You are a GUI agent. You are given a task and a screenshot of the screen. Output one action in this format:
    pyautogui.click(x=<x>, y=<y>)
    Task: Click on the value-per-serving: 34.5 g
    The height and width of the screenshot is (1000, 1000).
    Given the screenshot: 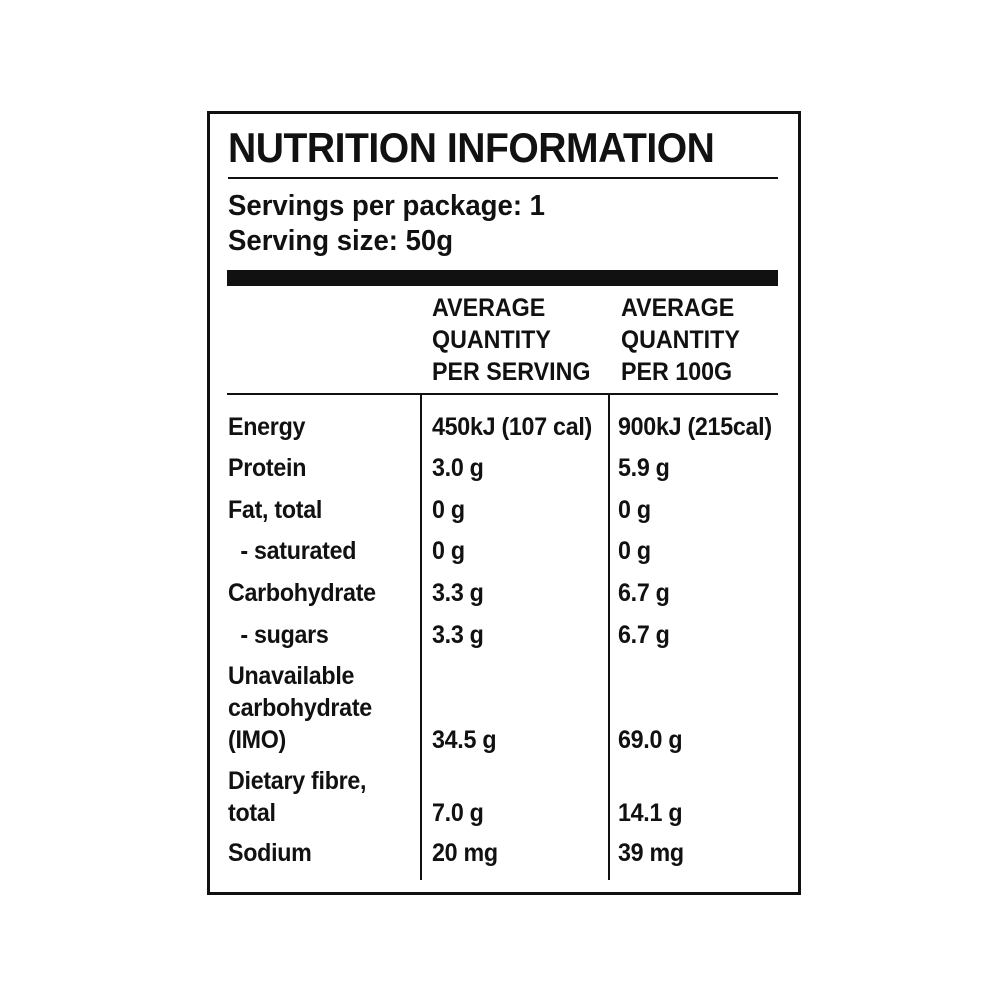 What is the action you would take?
    pyautogui.click(x=464, y=740)
    